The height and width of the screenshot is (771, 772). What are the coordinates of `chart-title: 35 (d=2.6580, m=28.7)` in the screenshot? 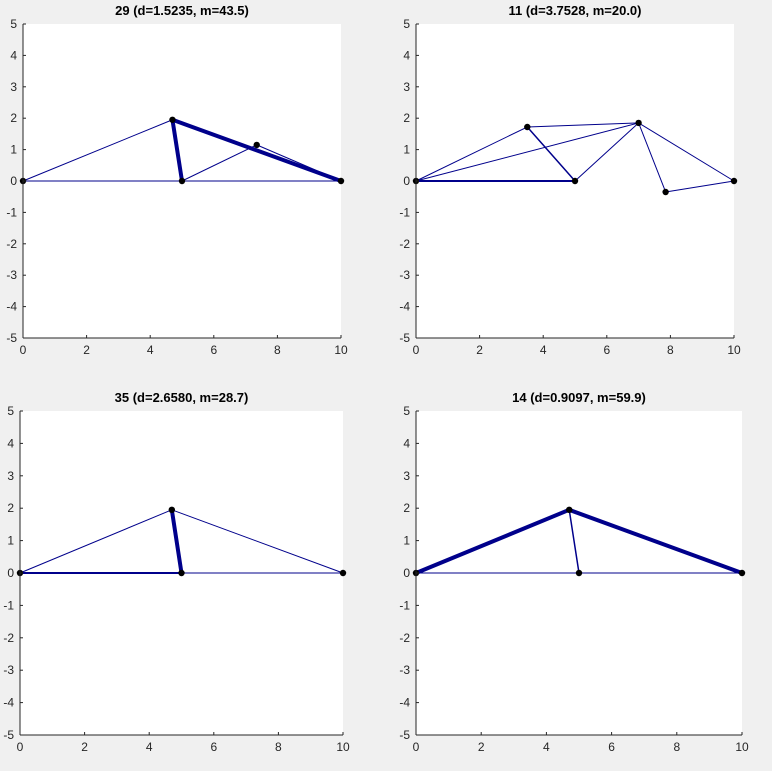 It's located at (182, 397).